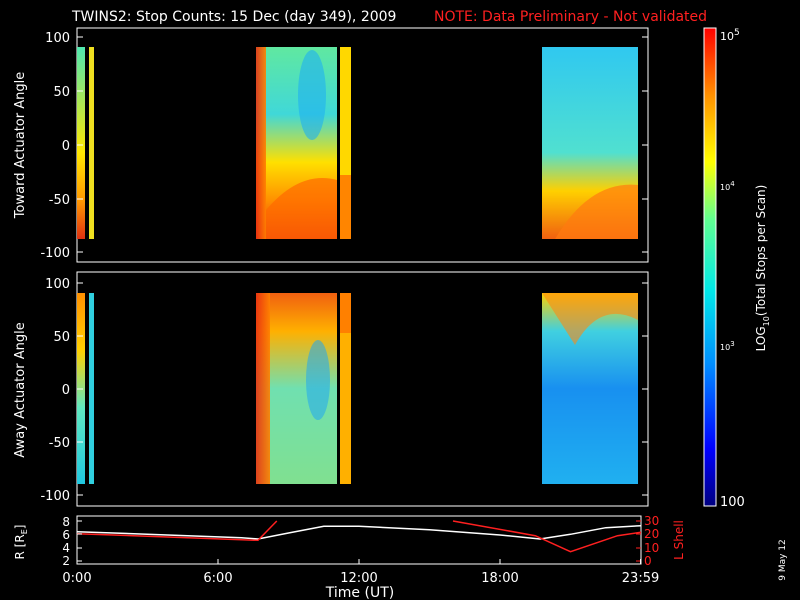 Image resolution: width=800 pixels, height=600 pixels. I want to click on colorbar-tick-mid2: 10³, so click(727, 346).